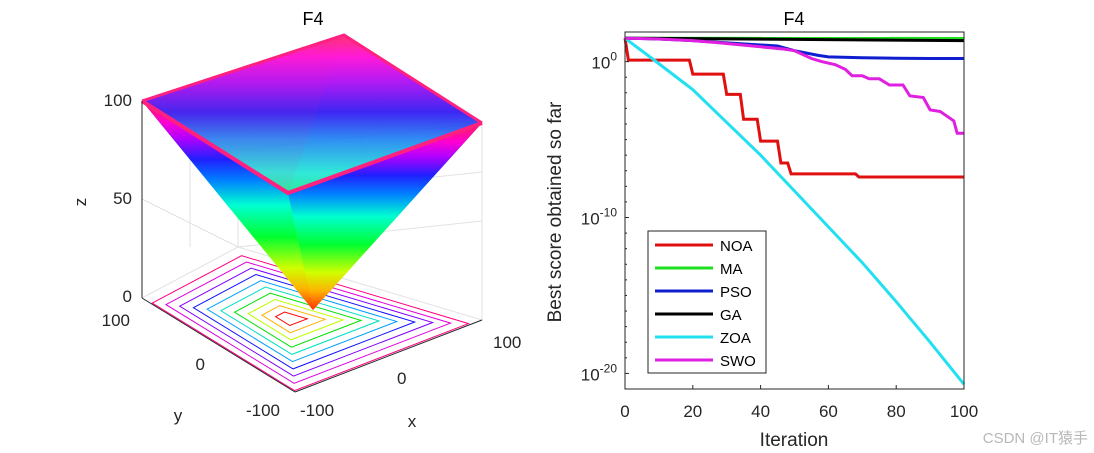 Image resolution: width=1094 pixels, height=453 pixels. I want to click on surface-rim-back, so click(312, 79).